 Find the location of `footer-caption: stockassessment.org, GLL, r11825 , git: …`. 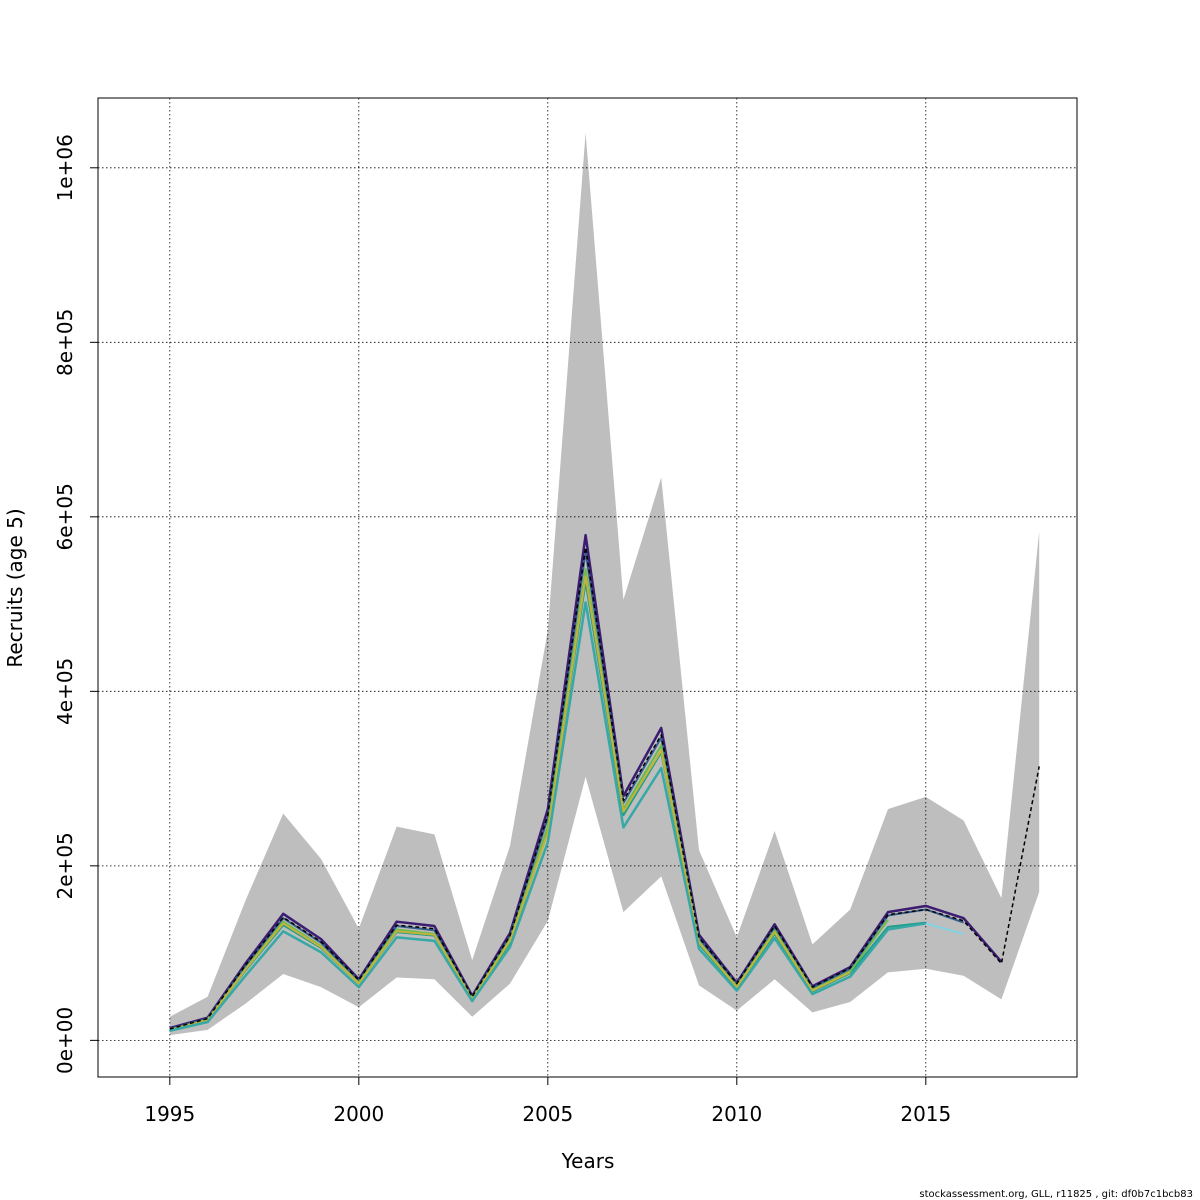

footer-caption: stockassessment.org, GLL, r11825 , git: … is located at coordinates (1056, 1194).